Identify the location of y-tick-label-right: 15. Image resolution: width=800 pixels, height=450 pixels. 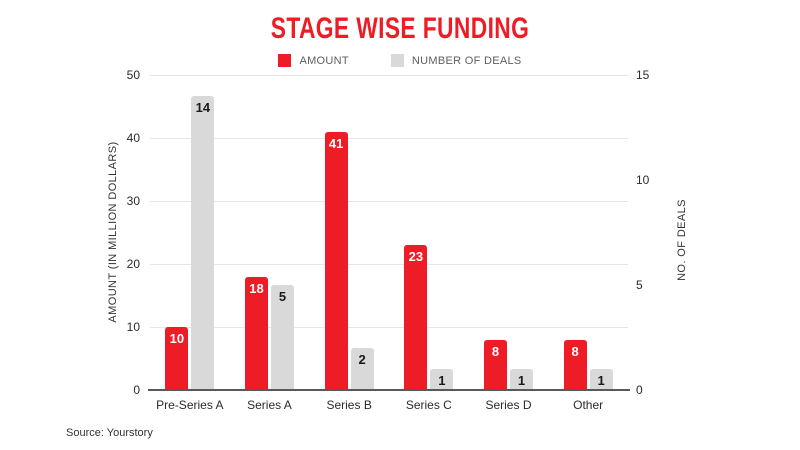
(643, 75).